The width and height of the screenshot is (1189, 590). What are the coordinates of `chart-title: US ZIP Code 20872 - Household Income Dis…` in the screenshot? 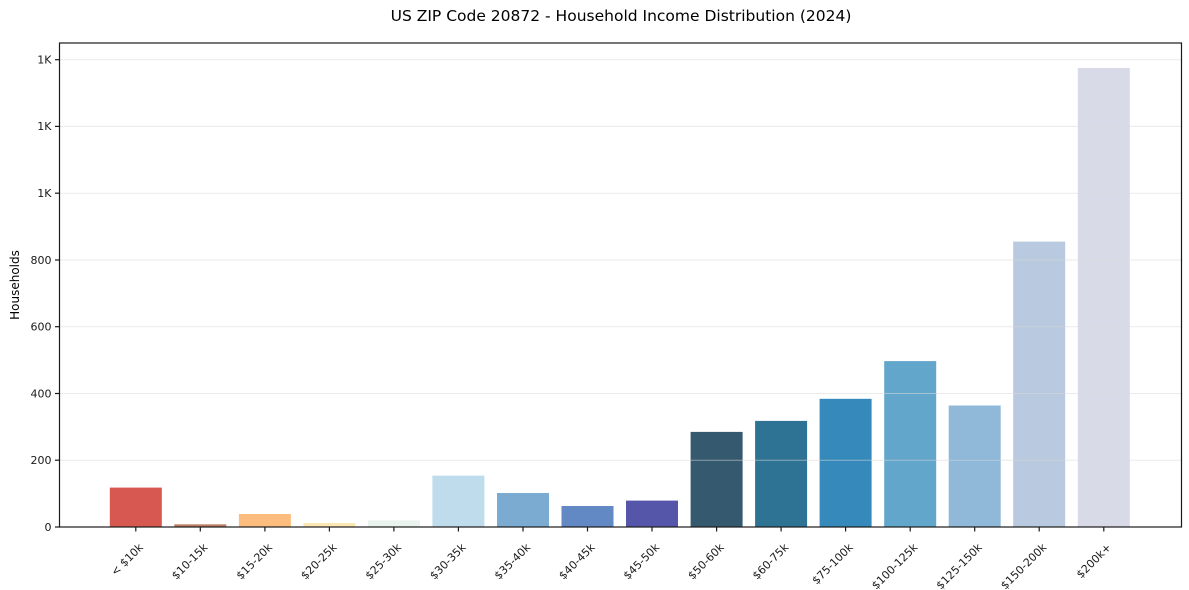 It's located at (621, 16).